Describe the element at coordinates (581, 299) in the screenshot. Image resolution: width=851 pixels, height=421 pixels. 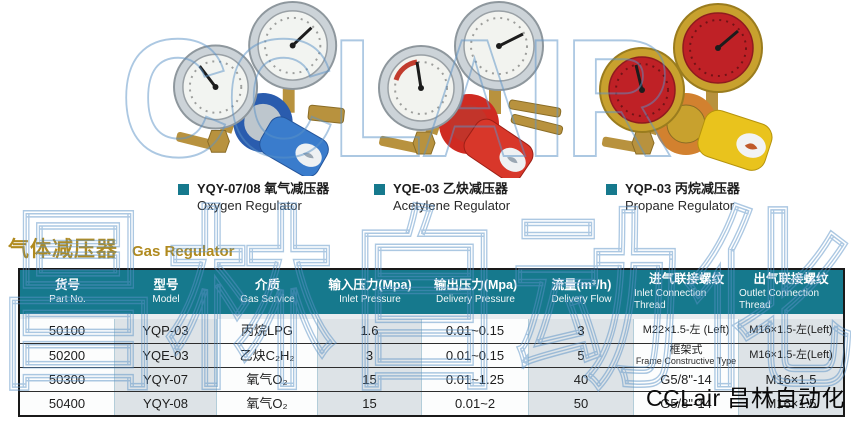
I see `header-en: Delivery Flow` at that location.